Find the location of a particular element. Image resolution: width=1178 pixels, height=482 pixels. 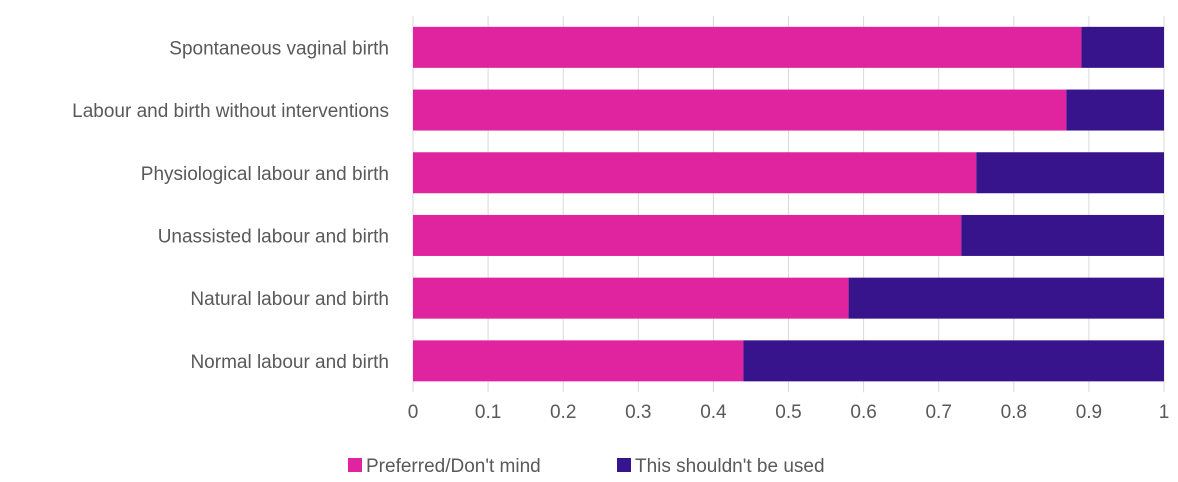

category-label: Spontaneous vaginal birth is located at coordinates (279, 48).